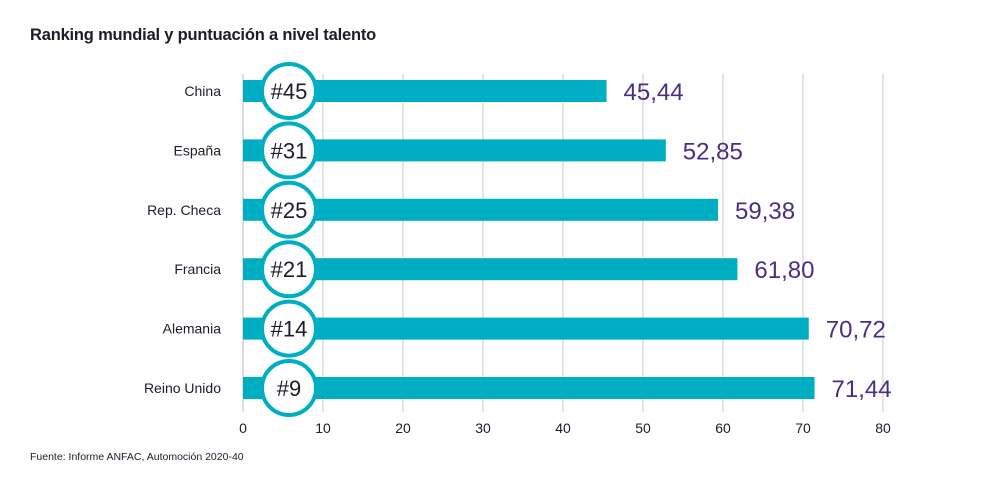 This screenshot has width=993, height=497. What do you see at coordinates (784, 270) in the screenshot?
I see `value-label: 61,80` at bounding box center [784, 270].